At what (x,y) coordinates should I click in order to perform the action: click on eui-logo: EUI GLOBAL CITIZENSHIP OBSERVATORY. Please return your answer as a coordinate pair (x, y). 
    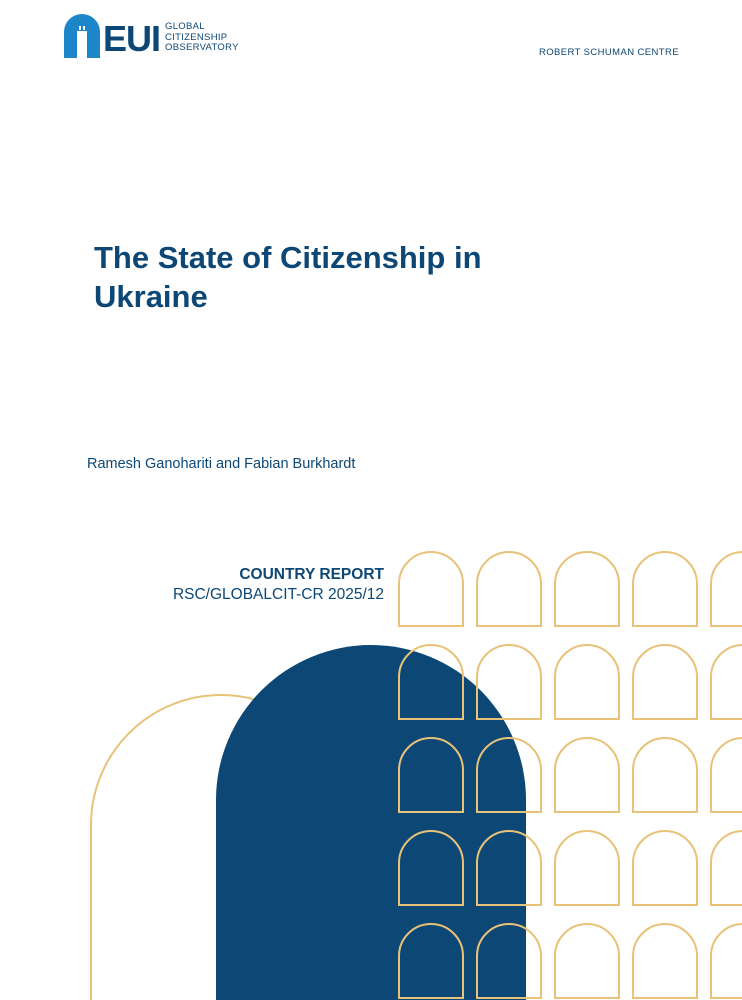
    Looking at the image, I should click on (151, 36).